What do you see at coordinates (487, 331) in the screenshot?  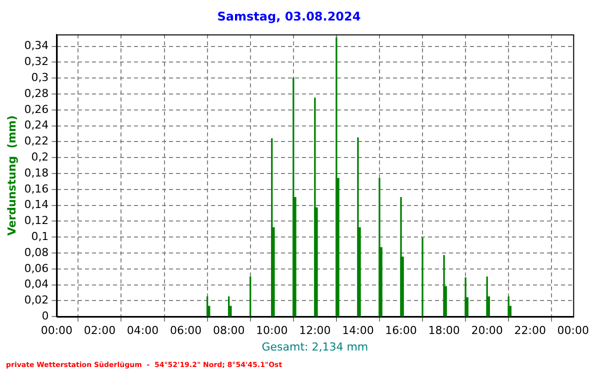 I see `x-tick-label: 20:00` at bounding box center [487, 331].